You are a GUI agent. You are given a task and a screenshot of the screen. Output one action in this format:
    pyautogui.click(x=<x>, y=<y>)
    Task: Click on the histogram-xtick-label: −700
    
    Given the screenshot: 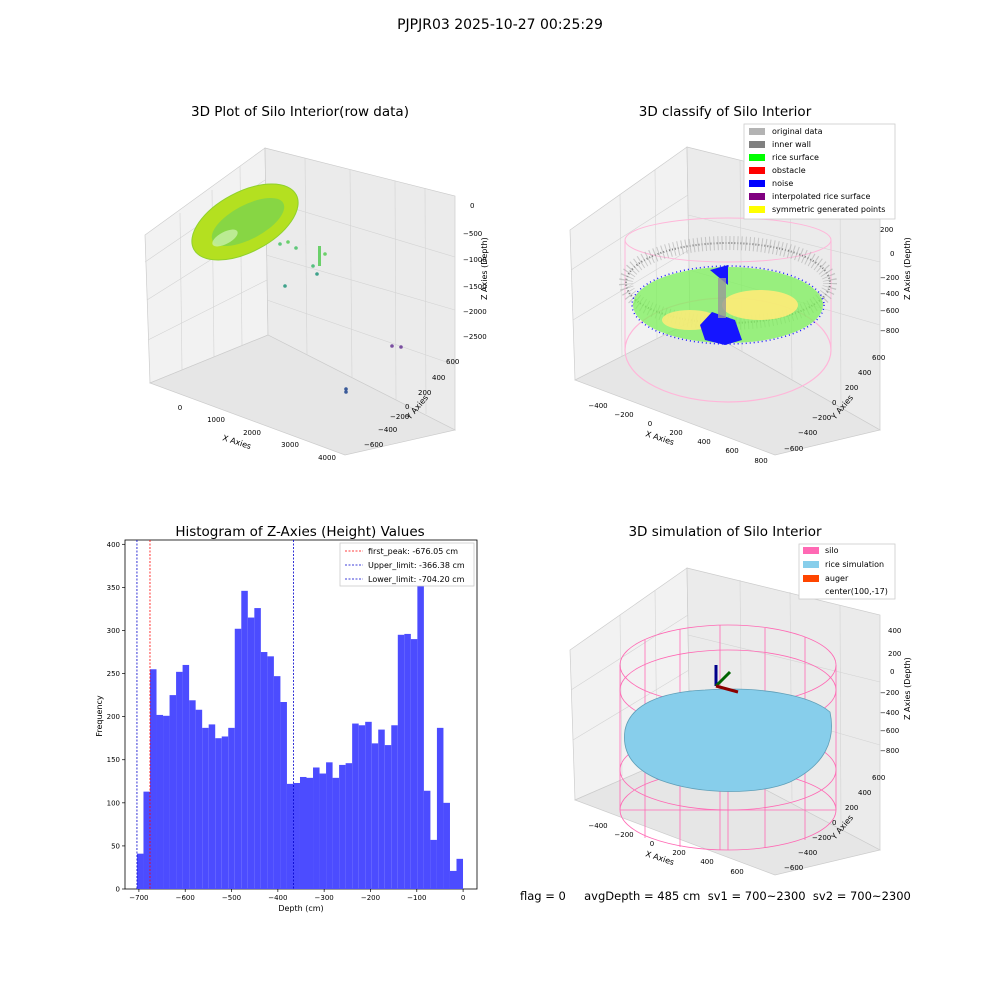 What is the action you would take?
    pyautogui.click(x=138, y=898)
    